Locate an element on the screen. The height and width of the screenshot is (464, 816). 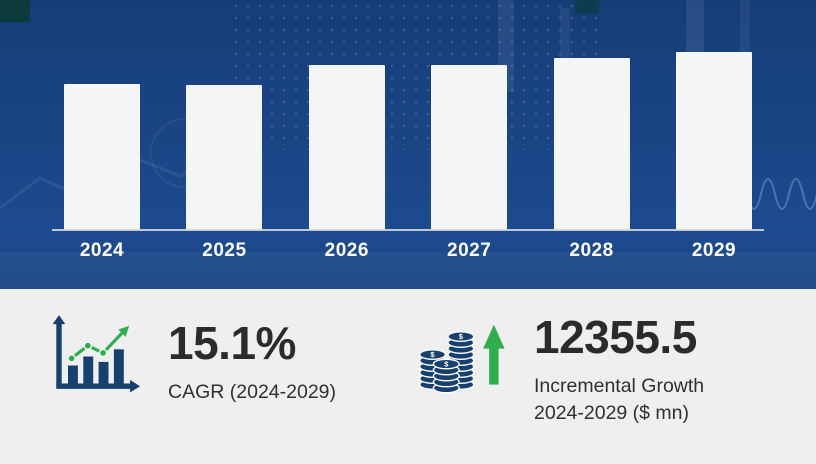
cagr-text: 15.1% CAGR (2024-2029) is located at coordinates (252, 360).